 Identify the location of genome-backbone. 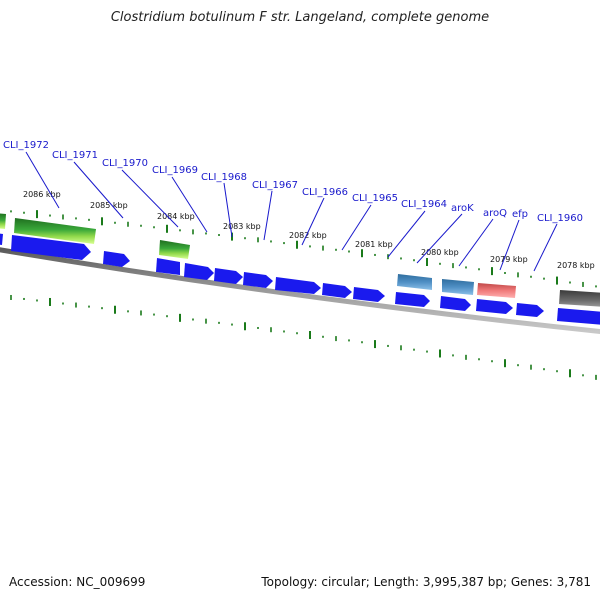
(300, 290).